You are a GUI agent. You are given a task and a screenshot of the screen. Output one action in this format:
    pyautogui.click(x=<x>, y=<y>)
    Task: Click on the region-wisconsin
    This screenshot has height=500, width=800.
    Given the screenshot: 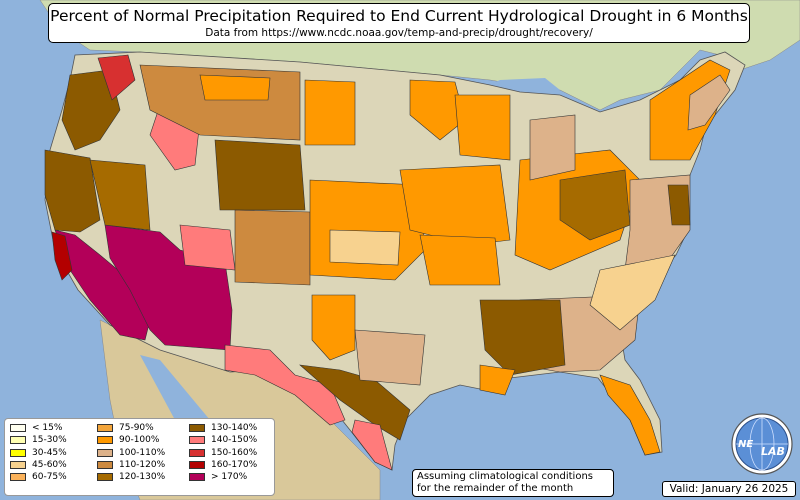 What is the action you would take?
    pyautogui.click(x=482, y=127)
    